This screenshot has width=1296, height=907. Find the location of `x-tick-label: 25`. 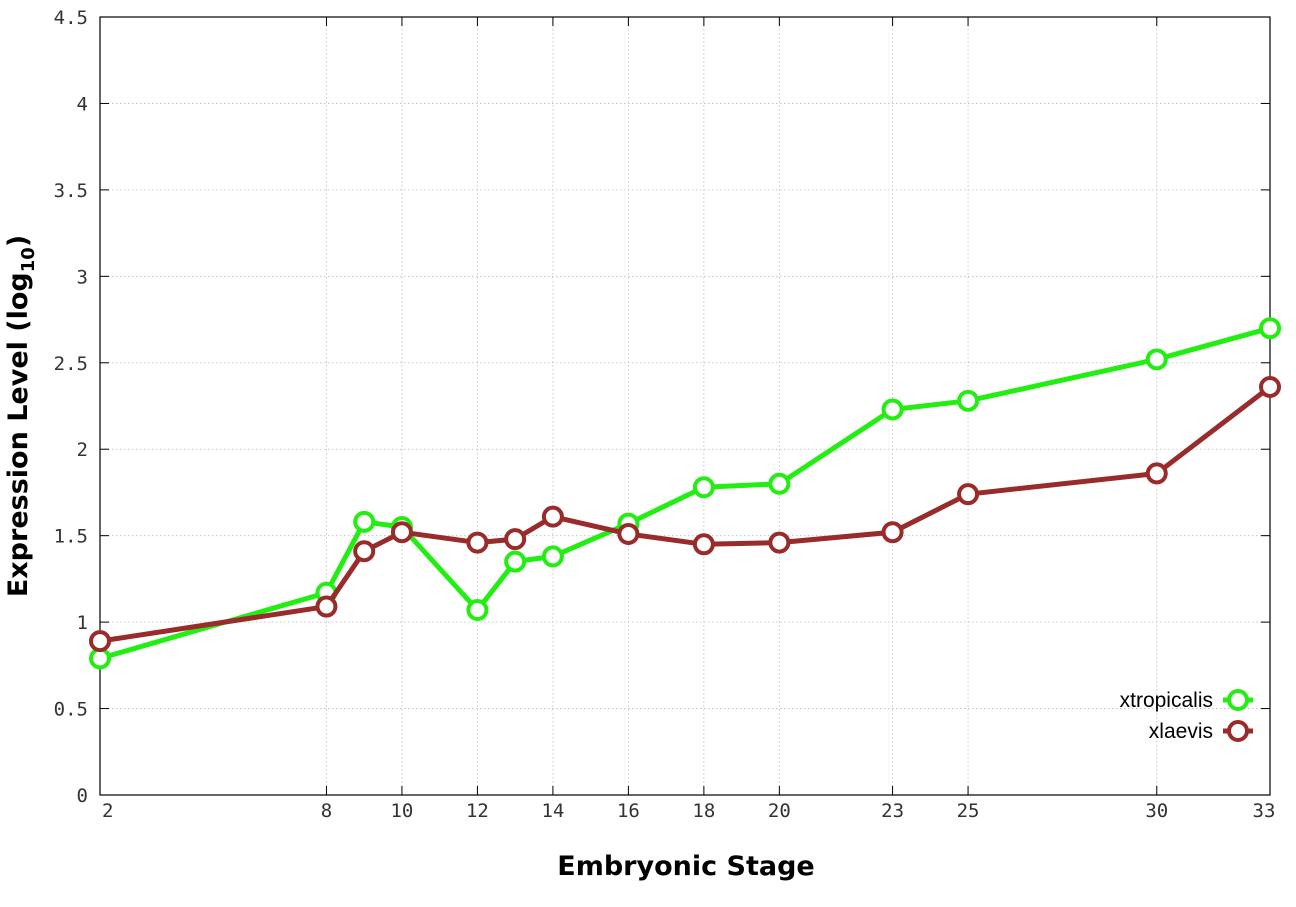

x-tick-label: 25 is located at coordinates (968, 811).